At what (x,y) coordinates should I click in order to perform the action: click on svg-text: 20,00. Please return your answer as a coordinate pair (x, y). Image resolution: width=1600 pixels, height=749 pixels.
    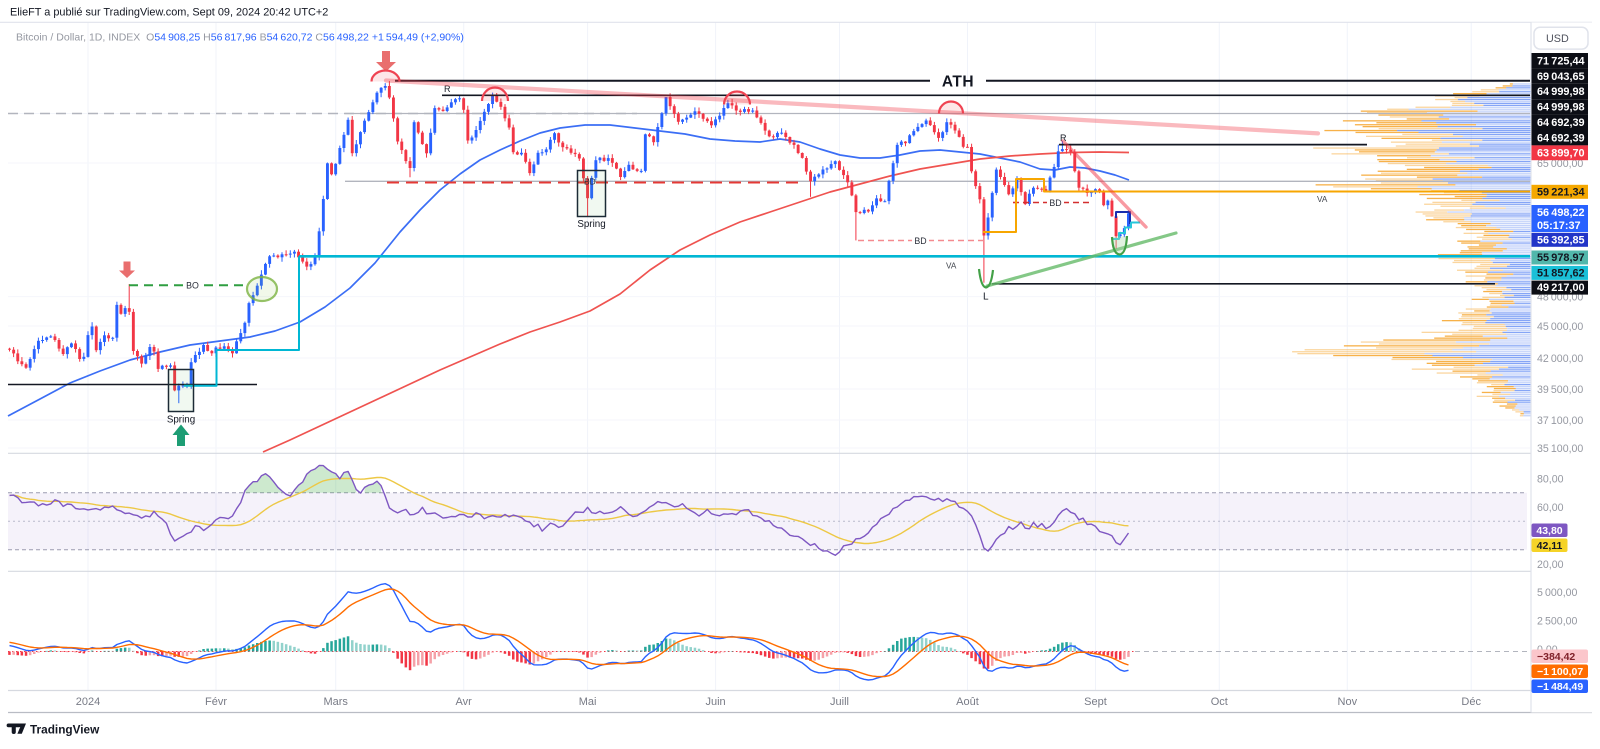
    Looking at the image, I should click on (1550, 565).